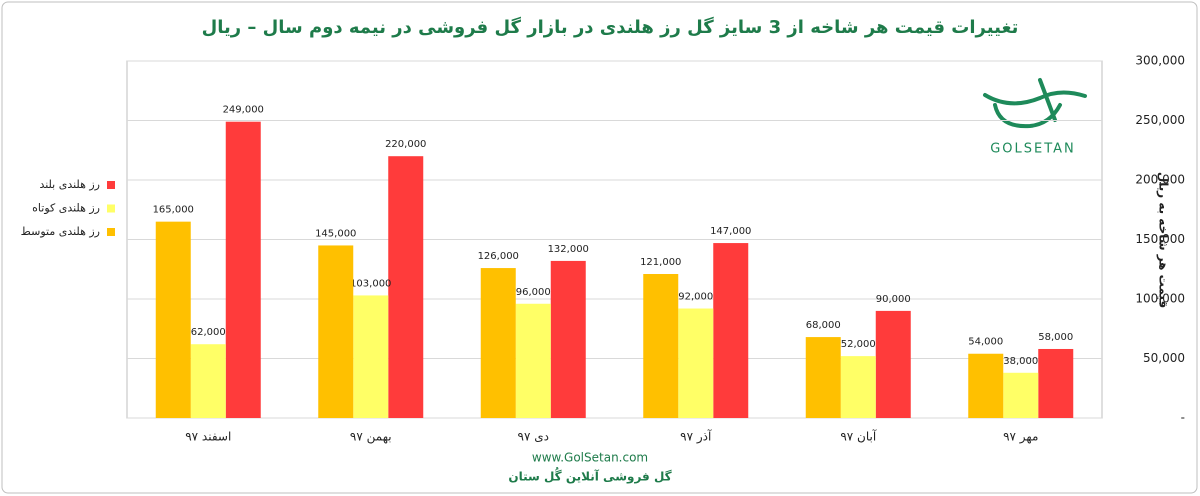  Describe the element at coordinates (208, 437) in the screenshot. I see `x-tick-label: اسفند ۹۷` at that location.